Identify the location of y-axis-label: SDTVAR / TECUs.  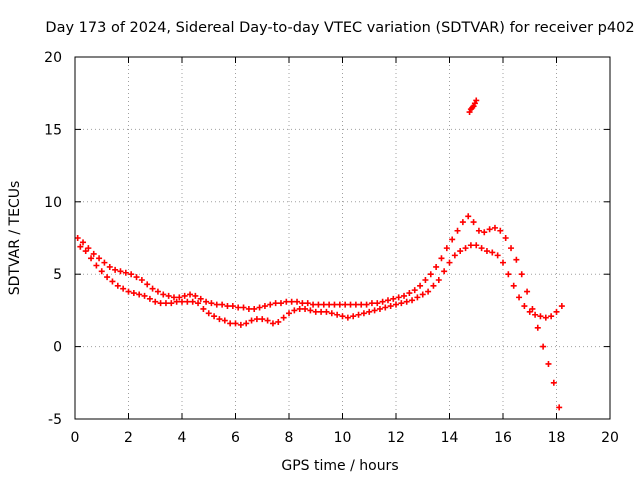
(15, 238).